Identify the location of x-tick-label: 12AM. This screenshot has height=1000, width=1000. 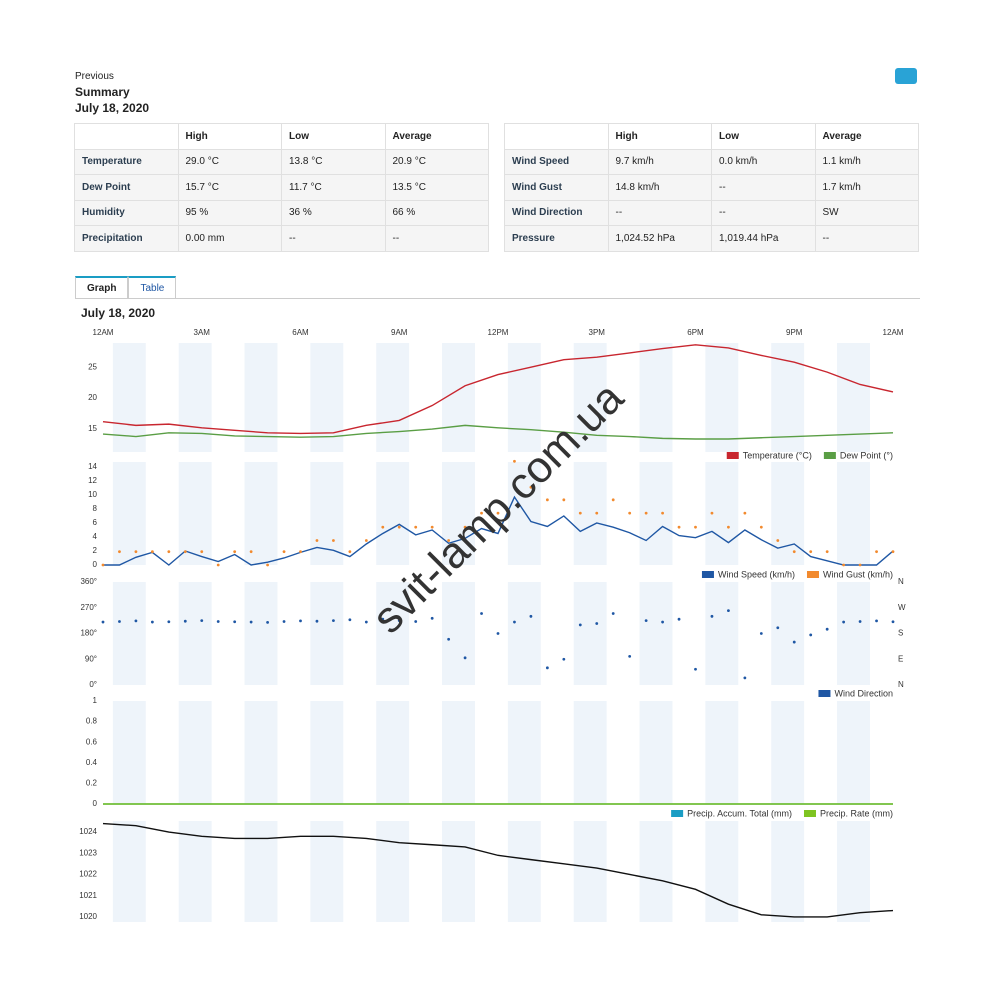
(103, 332).